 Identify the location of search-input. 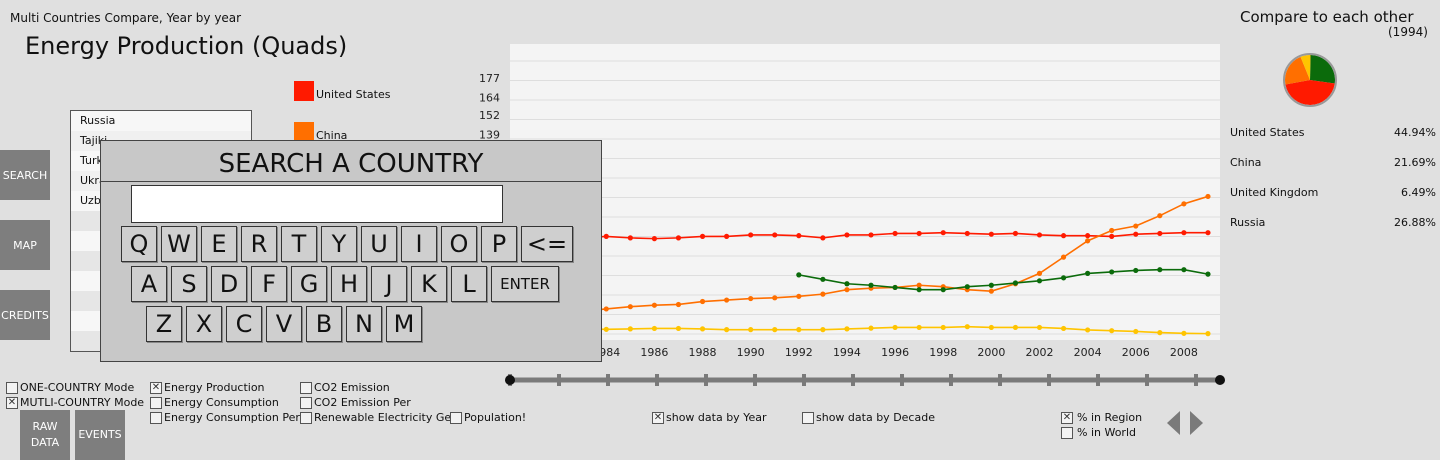
(317, 204).